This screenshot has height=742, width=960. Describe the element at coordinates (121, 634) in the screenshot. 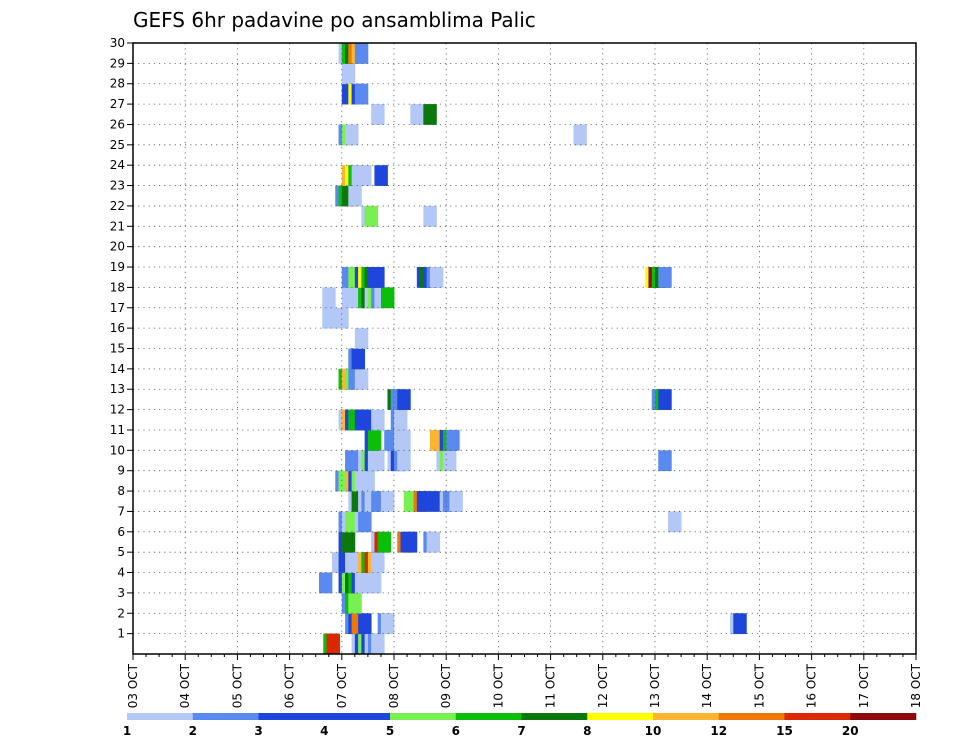

I see `y-tick-label: 1` at that location.